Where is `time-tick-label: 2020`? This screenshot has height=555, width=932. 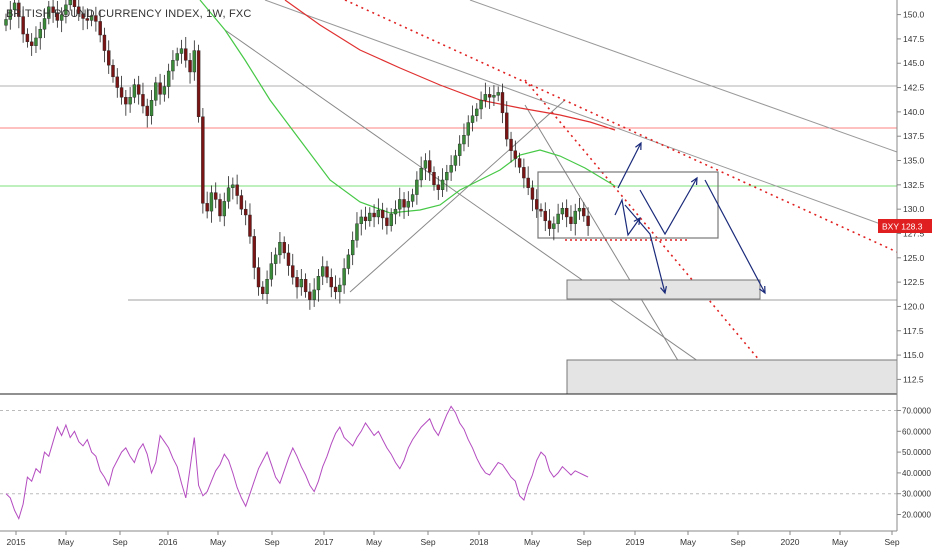
time-tick-label: 2020 is located at coordinates (790, 542).